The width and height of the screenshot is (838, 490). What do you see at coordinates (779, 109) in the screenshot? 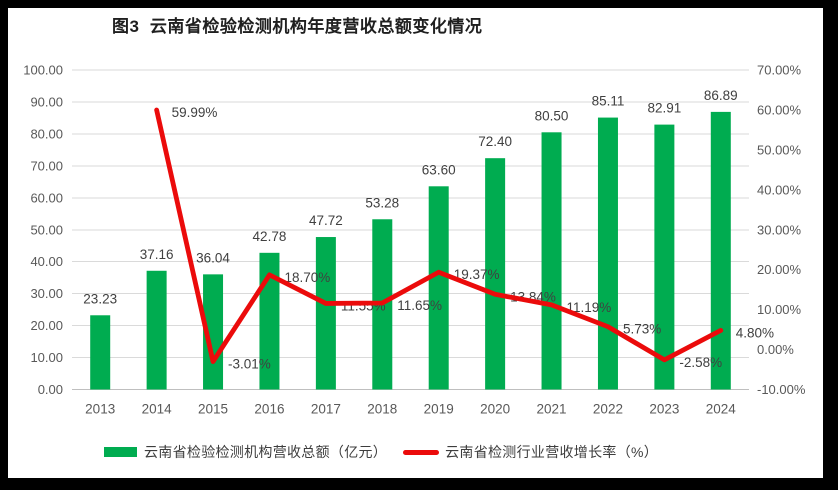
I see `right-axis-tick-label: 60.00%` at bounding box center [779, 109].